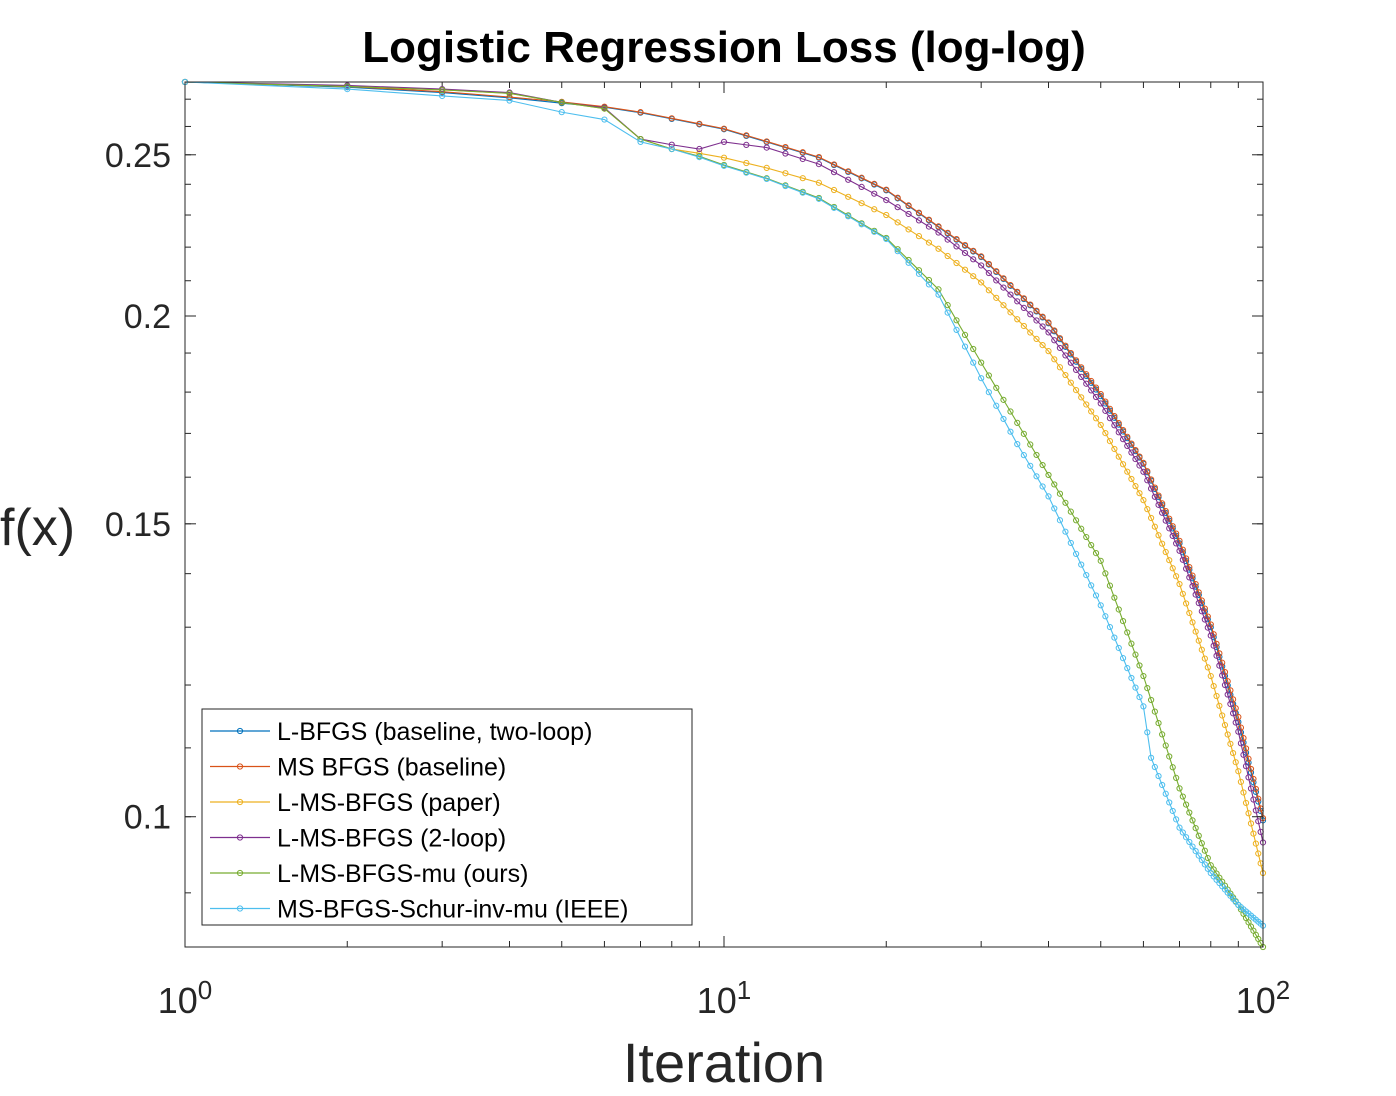 Image resolution: width=1396 pixels, height=1096 pixels. Describe the element at coordinates (138, 525) in the screenshot. I see `y-tick-label: 0.15` at that location.